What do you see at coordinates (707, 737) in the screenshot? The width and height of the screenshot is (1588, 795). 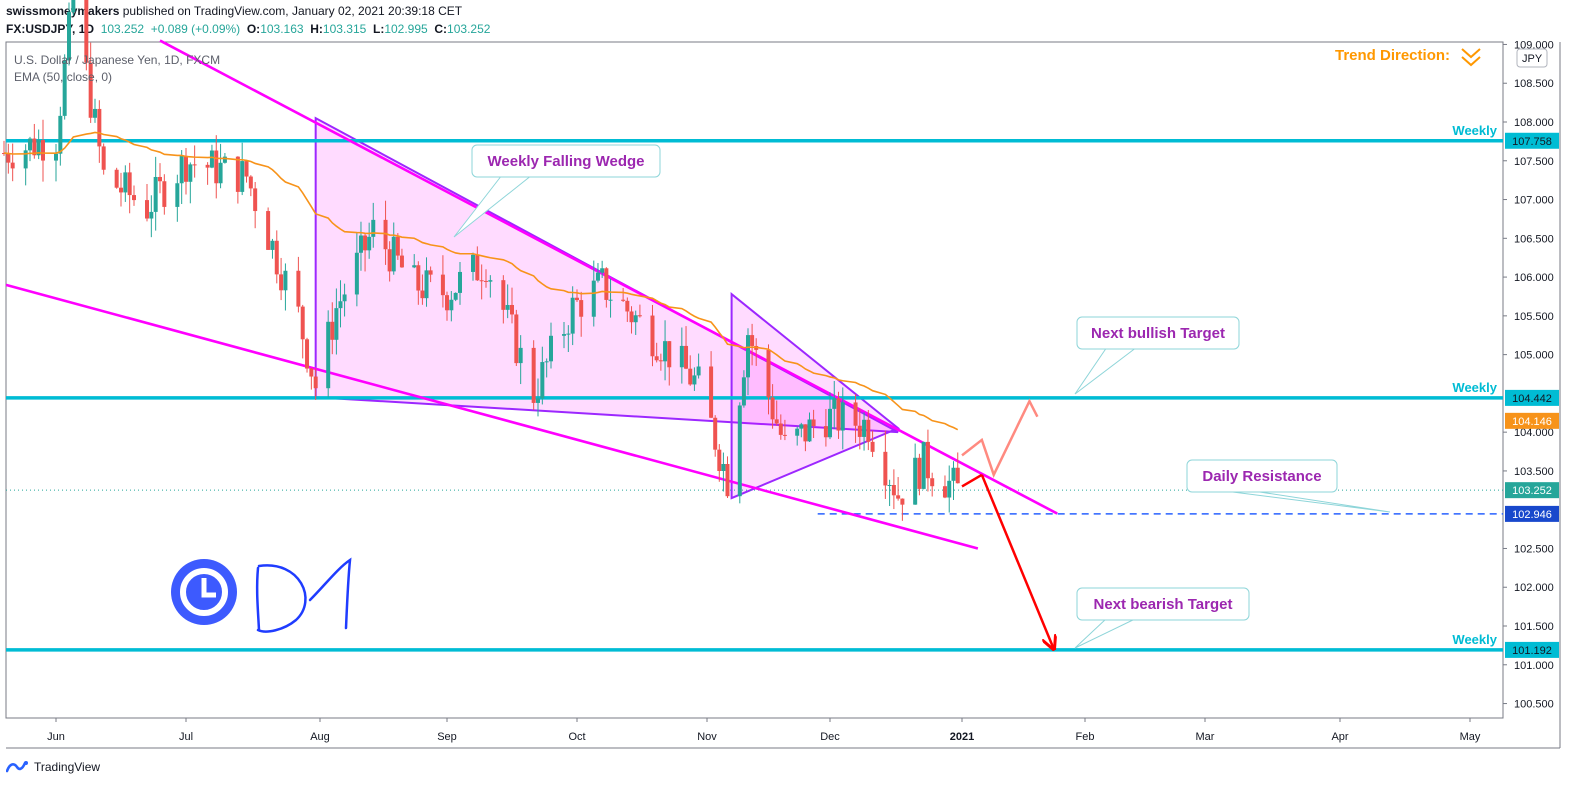 I see `time-tick-label: Nov` at bounding box center [707, 737].